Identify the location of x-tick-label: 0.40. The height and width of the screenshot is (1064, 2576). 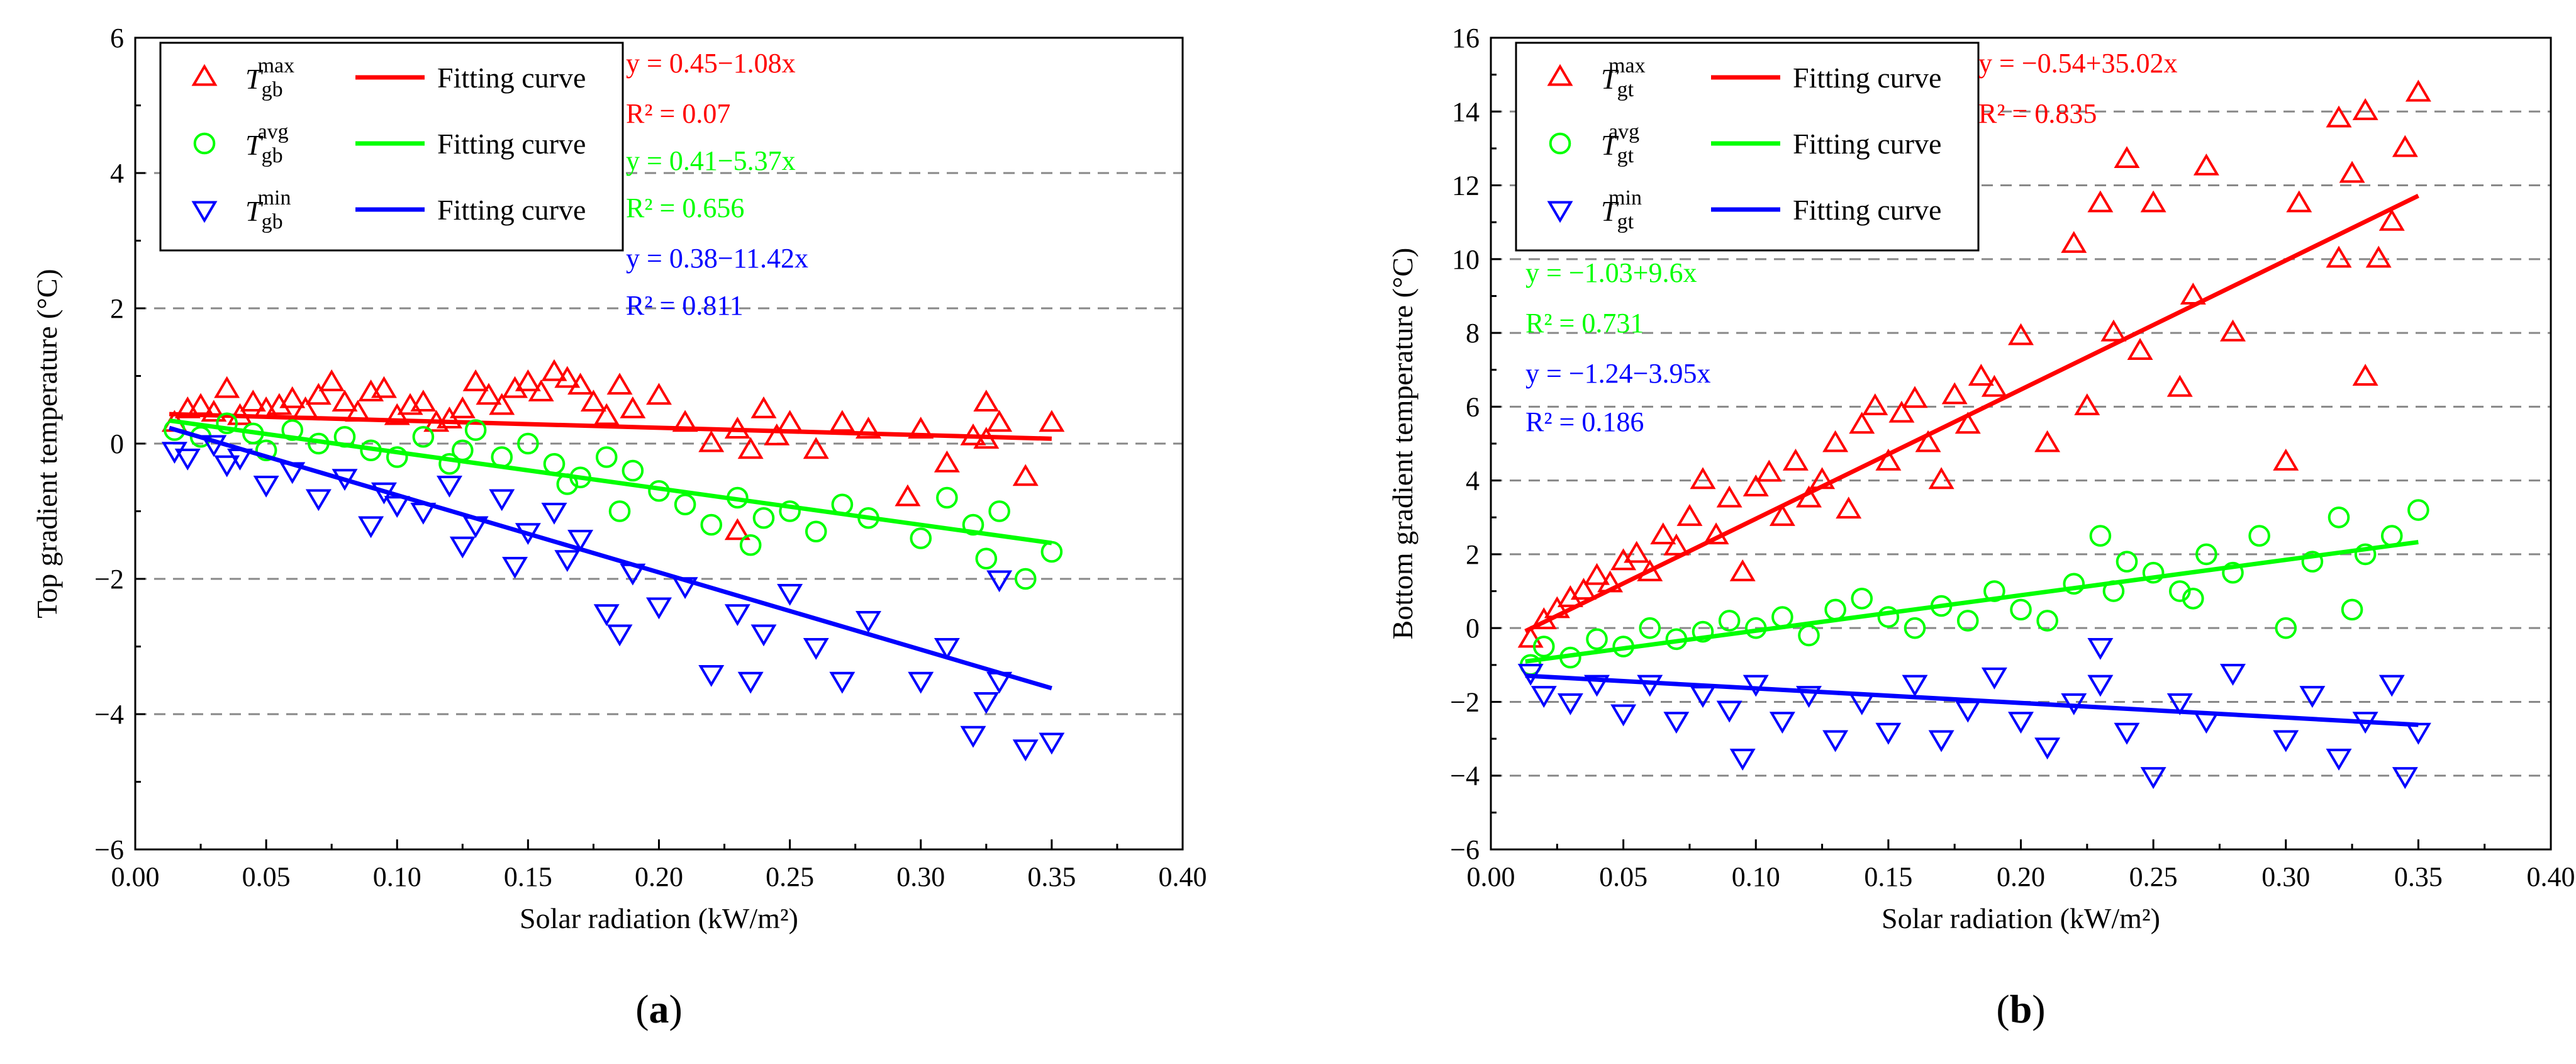
(1183, 876).